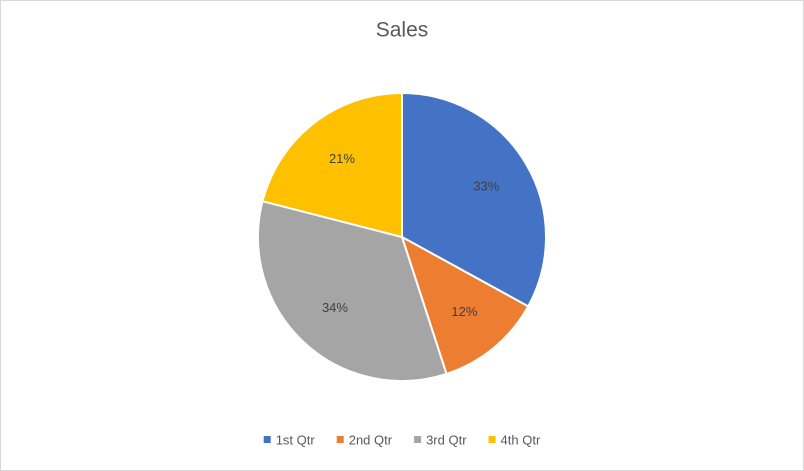 This screenshot has width=804, height=471. I want to click on data-label: 33%, so click(486, 186).